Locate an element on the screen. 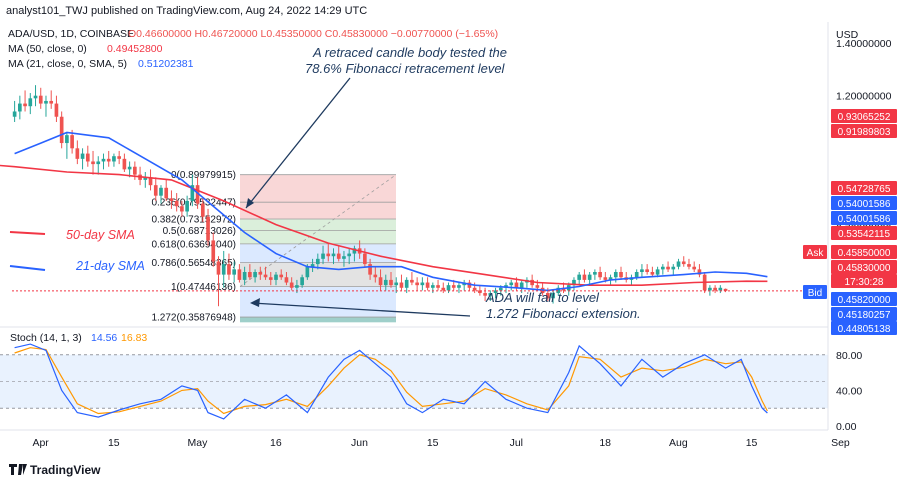 The image size is (900, 484). stoch-axis-ticks: 80.00 40.00 0.00 is located at coordinates (849, 391).